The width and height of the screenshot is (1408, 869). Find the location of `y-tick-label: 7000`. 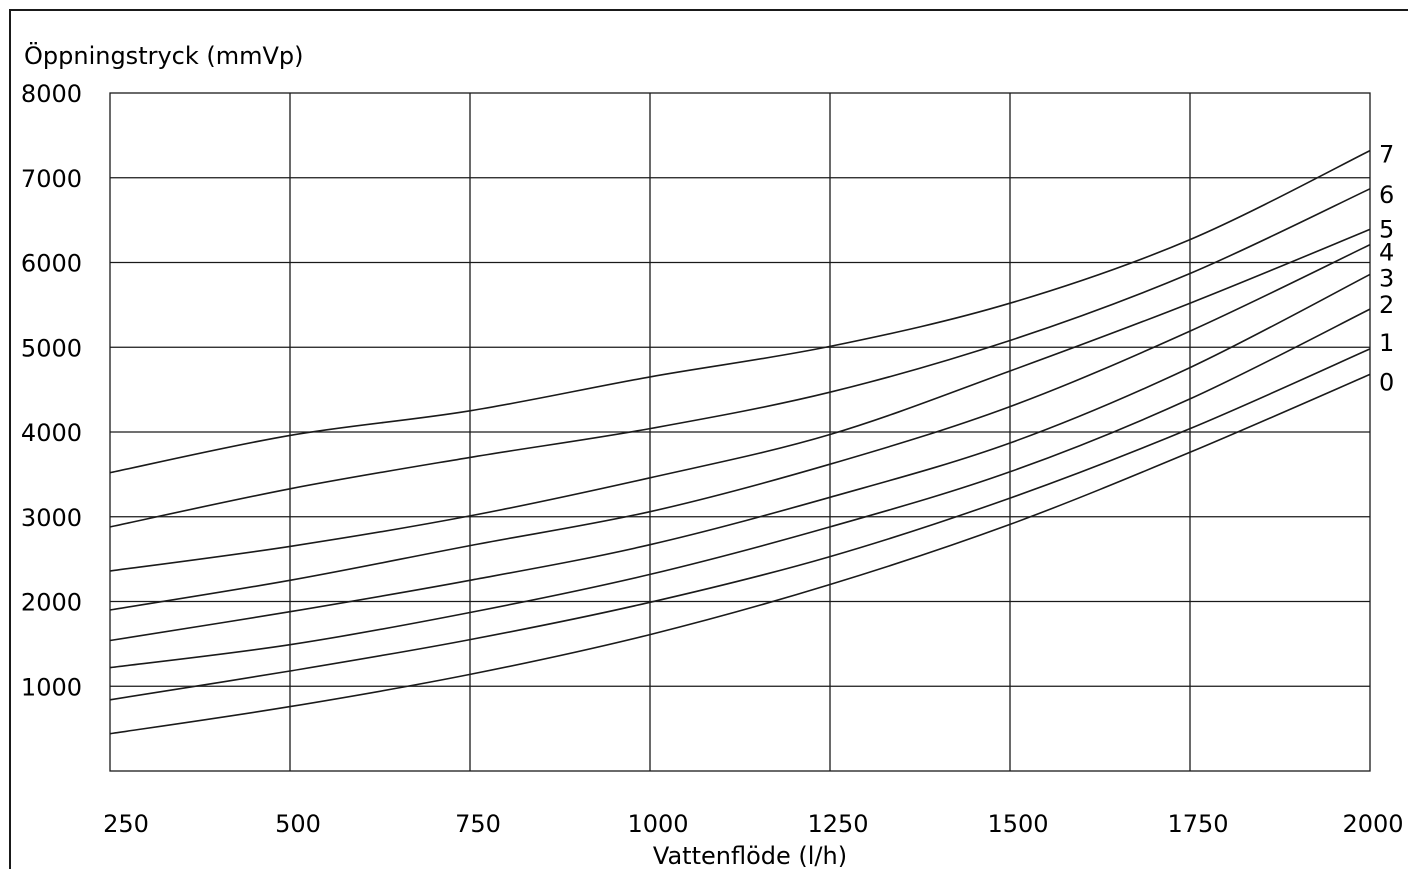

y-tick-label: 7000 is located at coordinates (51, 179).